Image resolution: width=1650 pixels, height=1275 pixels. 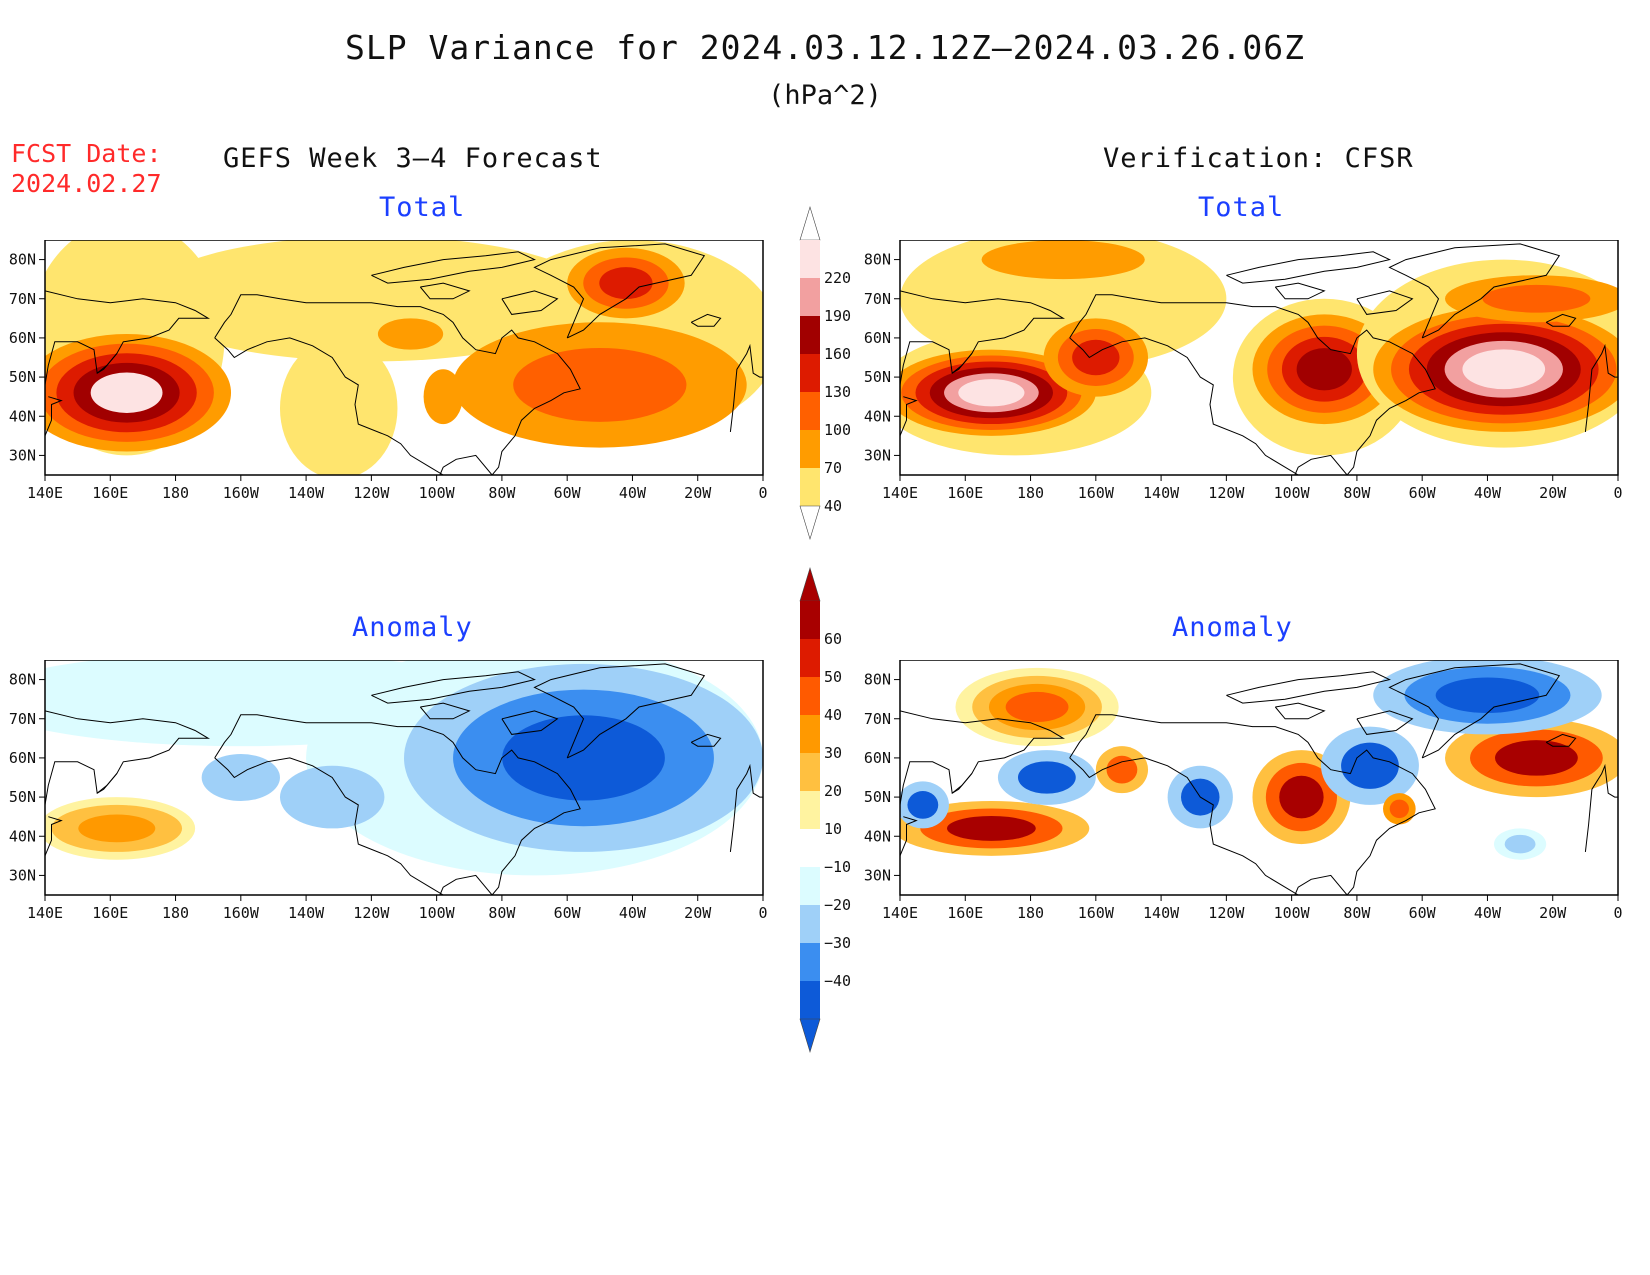 What do you see at coordinates (837, 278) in the screenshot?
I see `colorbar-level-label: 220` at bounding box center [837, 278].